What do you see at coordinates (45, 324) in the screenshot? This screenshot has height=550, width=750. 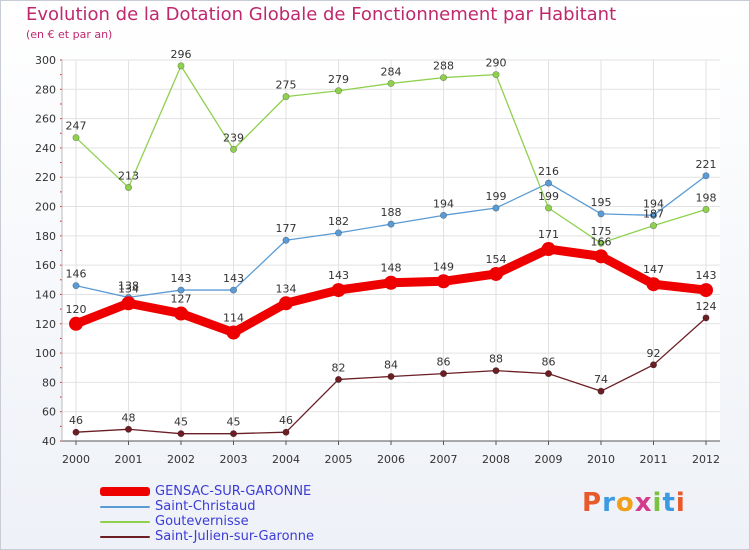 I see `y-tick-label: 120` at bounding box center [45, 324].